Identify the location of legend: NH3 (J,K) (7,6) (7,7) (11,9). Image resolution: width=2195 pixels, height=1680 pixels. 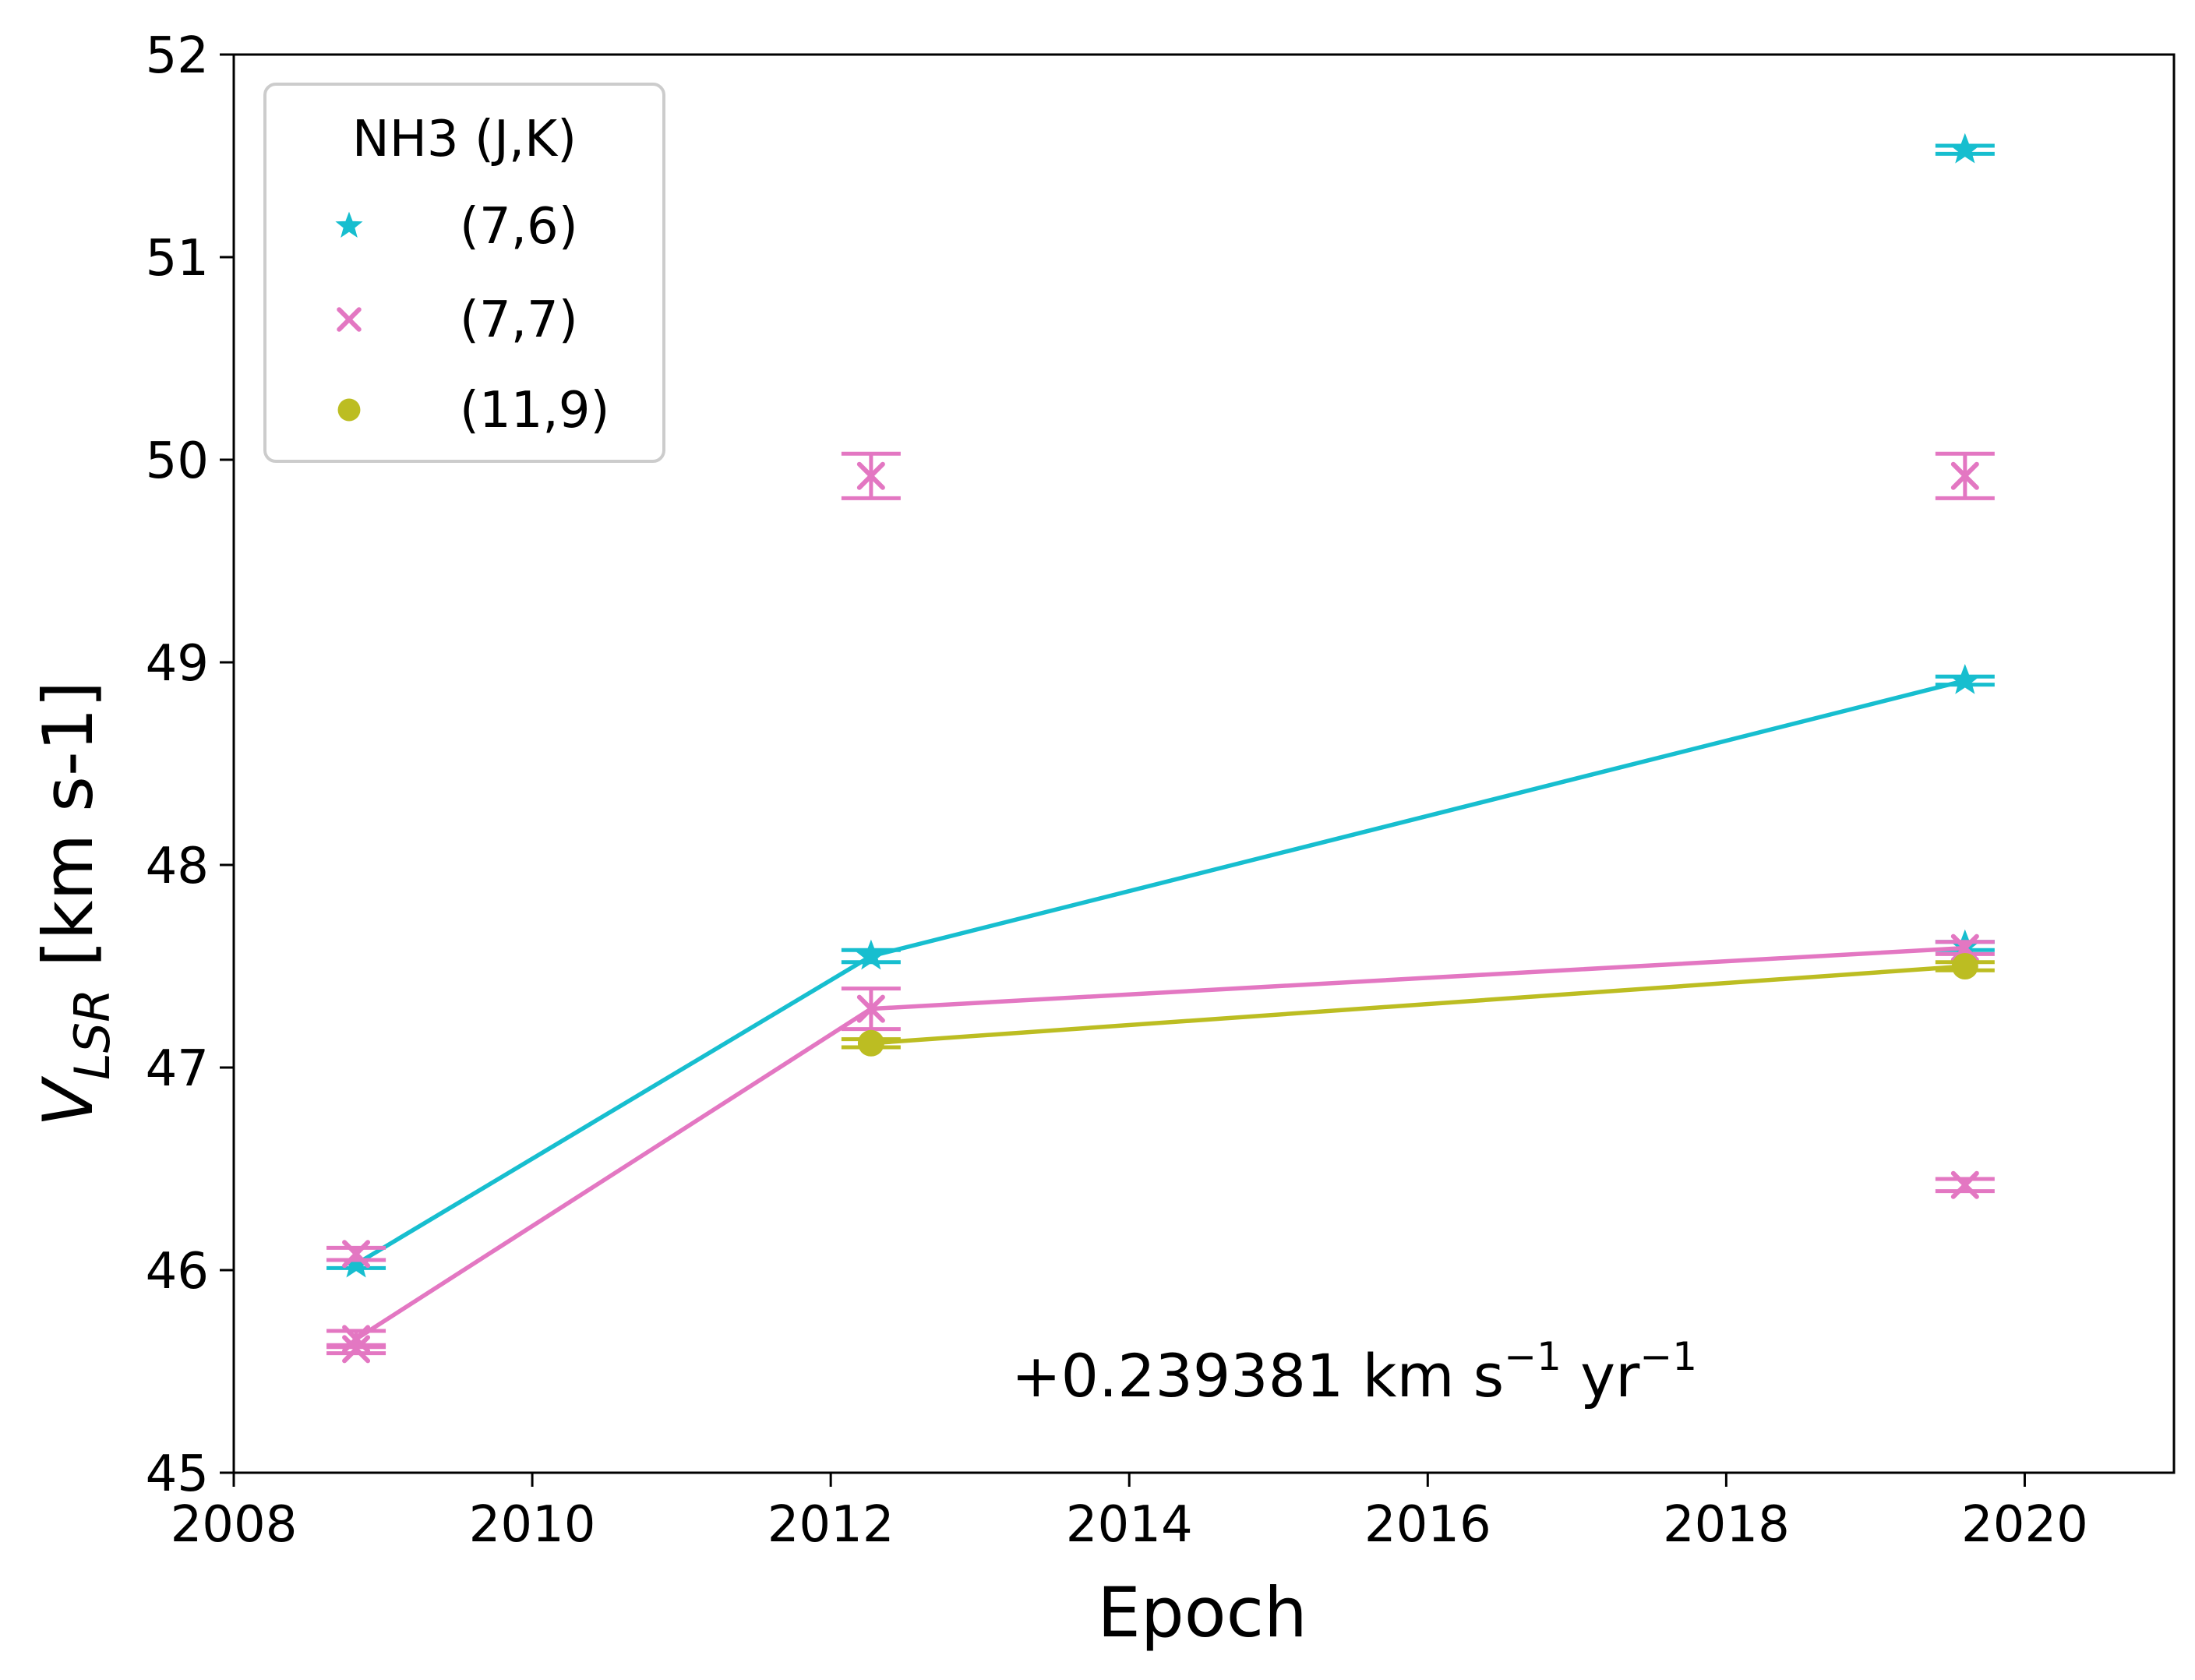
(464, 273).